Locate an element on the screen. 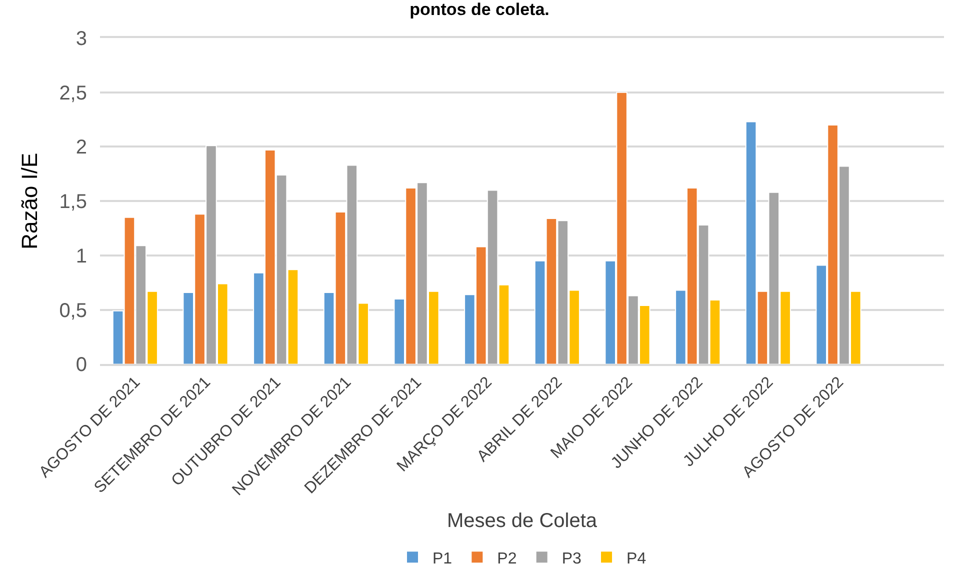 Image resolution: width=959 pixels, height=580 pixels. y-tick-label: 0 is located at coordinates (81, 365).